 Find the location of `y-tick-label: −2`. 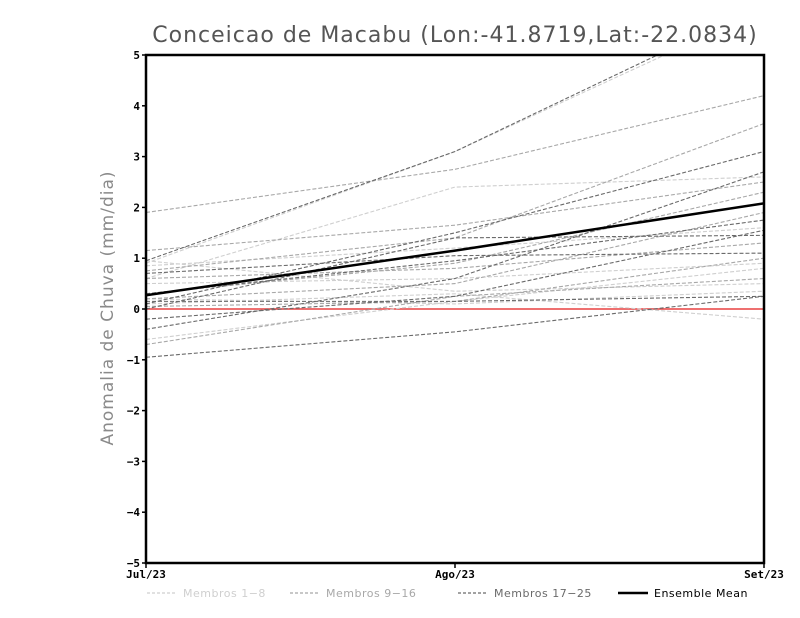

y-tick-label: −2 is located at coordinates (133, 411).